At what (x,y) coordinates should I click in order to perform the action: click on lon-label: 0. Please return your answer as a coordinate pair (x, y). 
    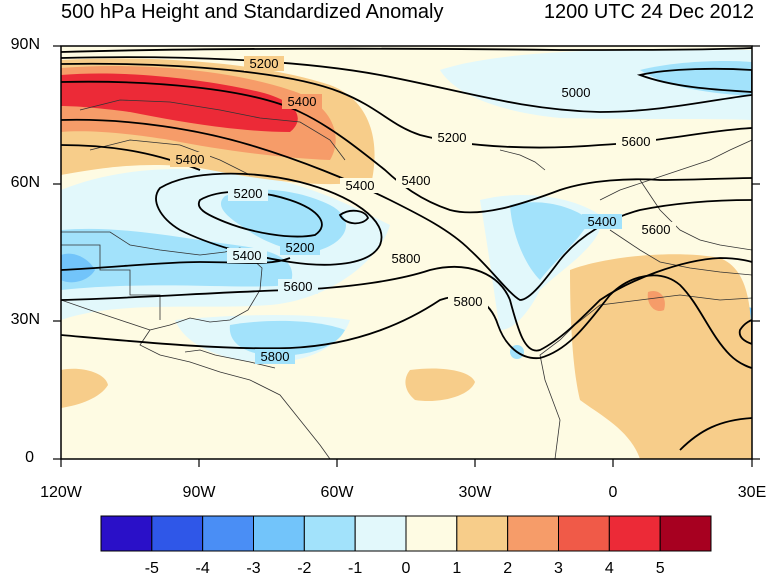
    Looking at the image, I should click on (613, 492).